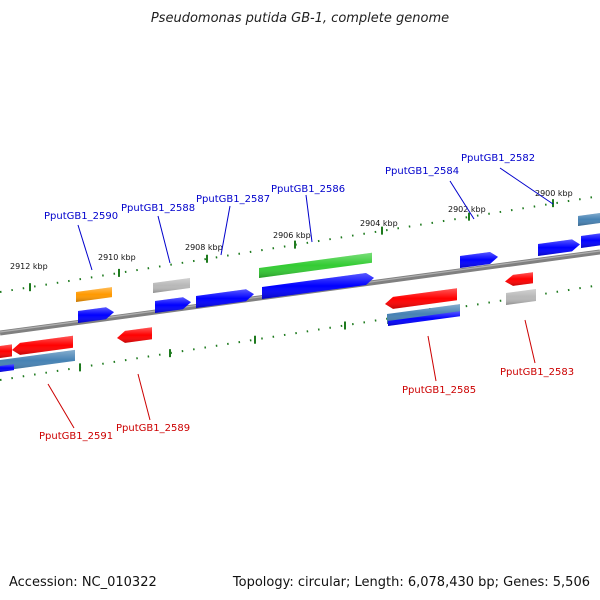  Describe the element at coordinates (158, 208) in the screenshot. I see `gene-label-2588: PputGB1_2588` at that location.